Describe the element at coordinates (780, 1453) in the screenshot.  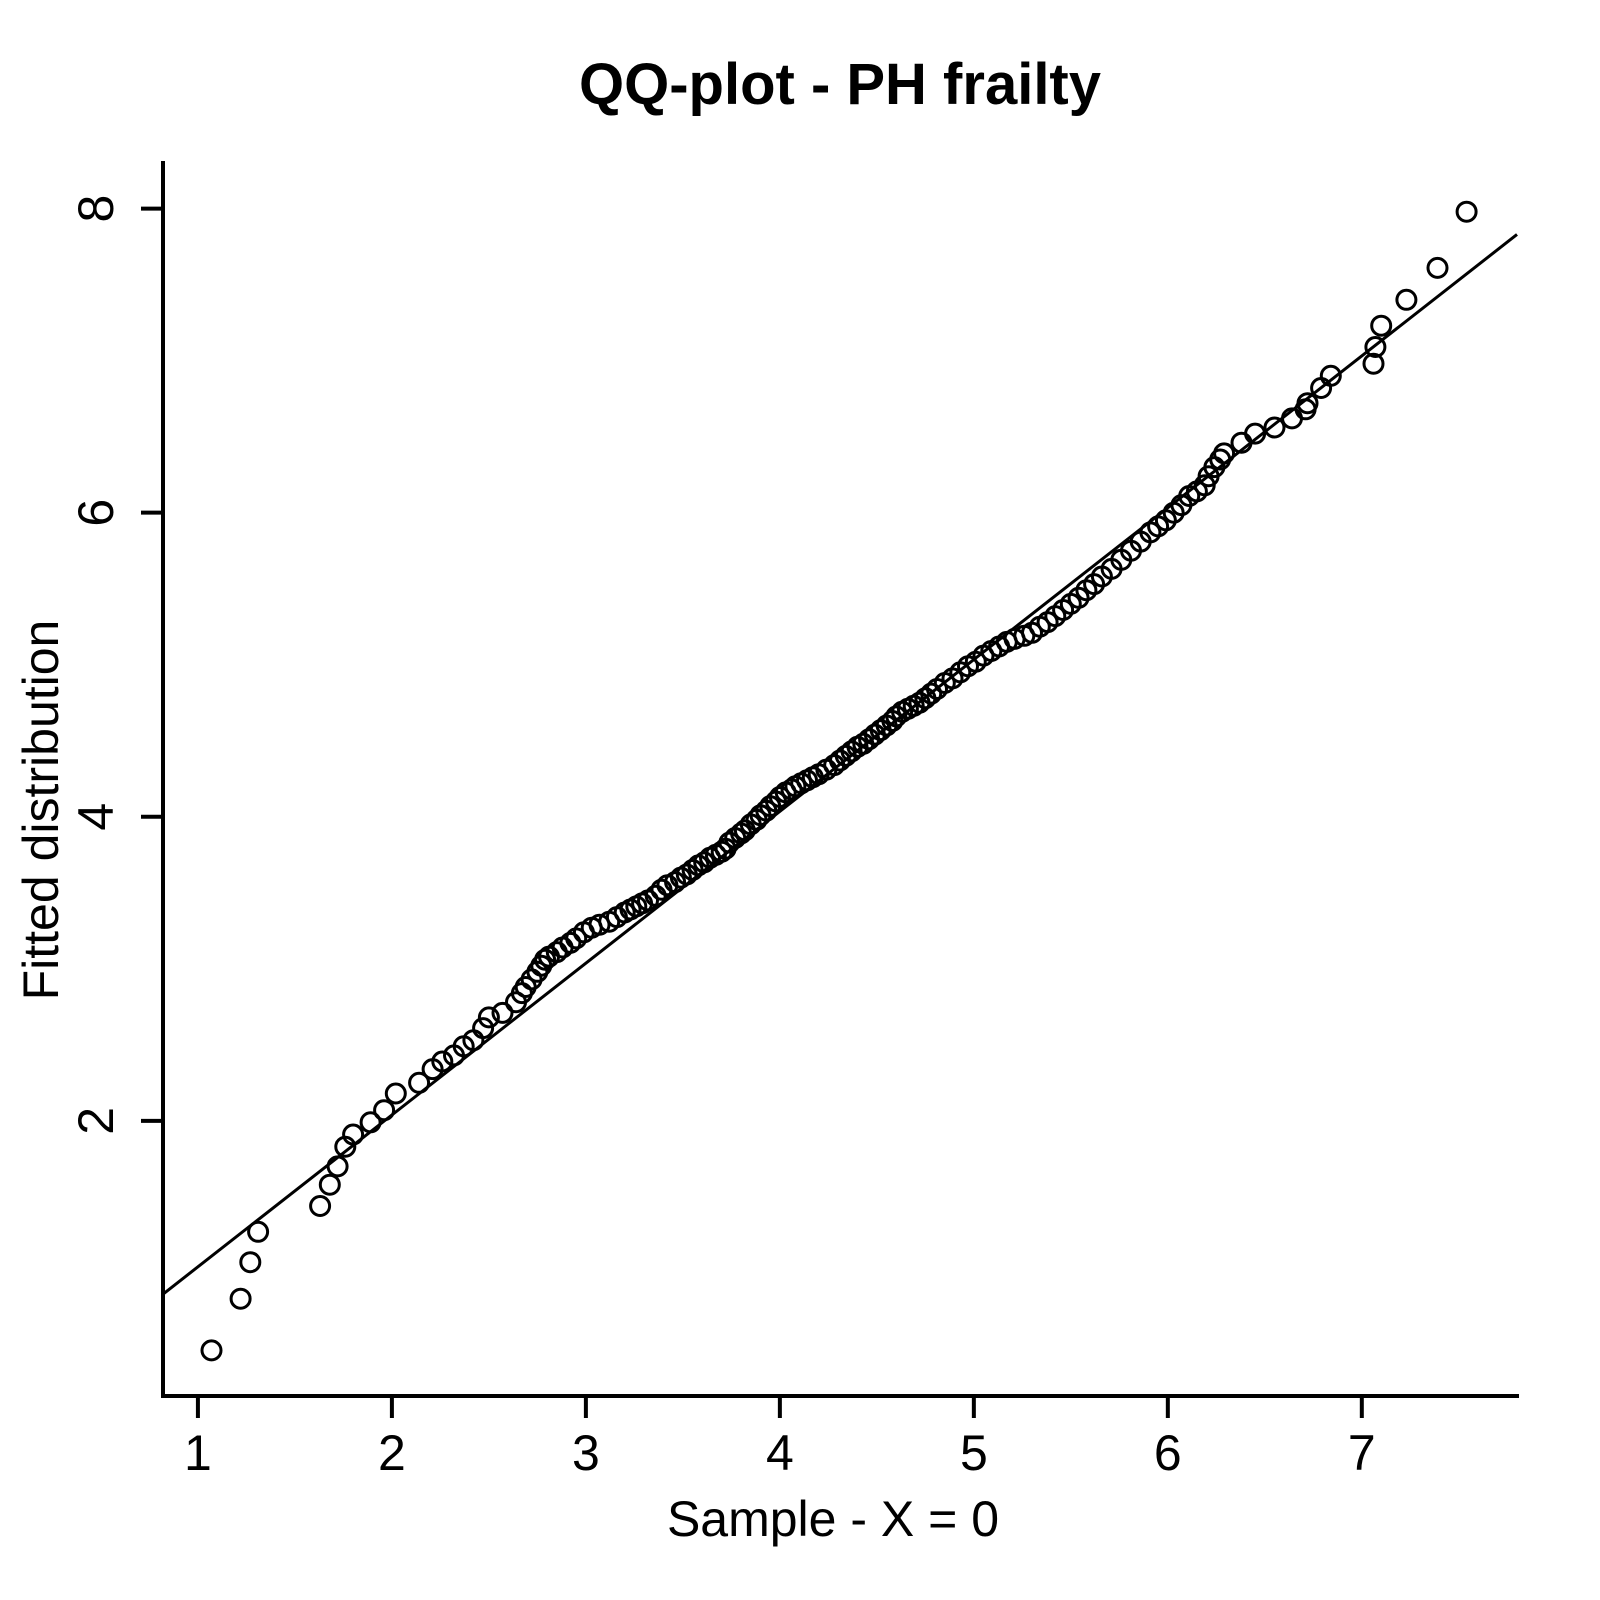
I see `x-tick-label: 4` at that location.